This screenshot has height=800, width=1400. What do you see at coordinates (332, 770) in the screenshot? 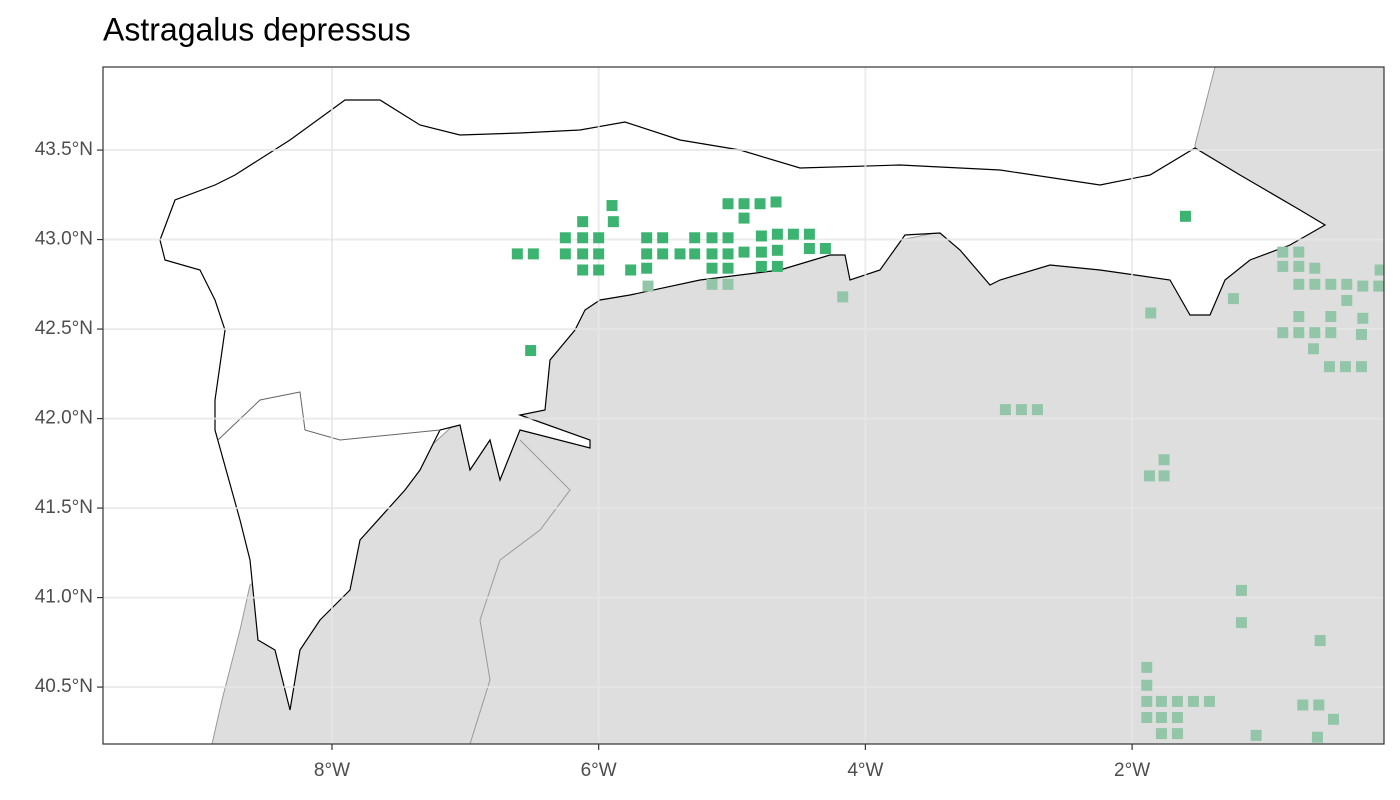
I see `x-tick-label: 8°W` at bounding box center [332, 770].